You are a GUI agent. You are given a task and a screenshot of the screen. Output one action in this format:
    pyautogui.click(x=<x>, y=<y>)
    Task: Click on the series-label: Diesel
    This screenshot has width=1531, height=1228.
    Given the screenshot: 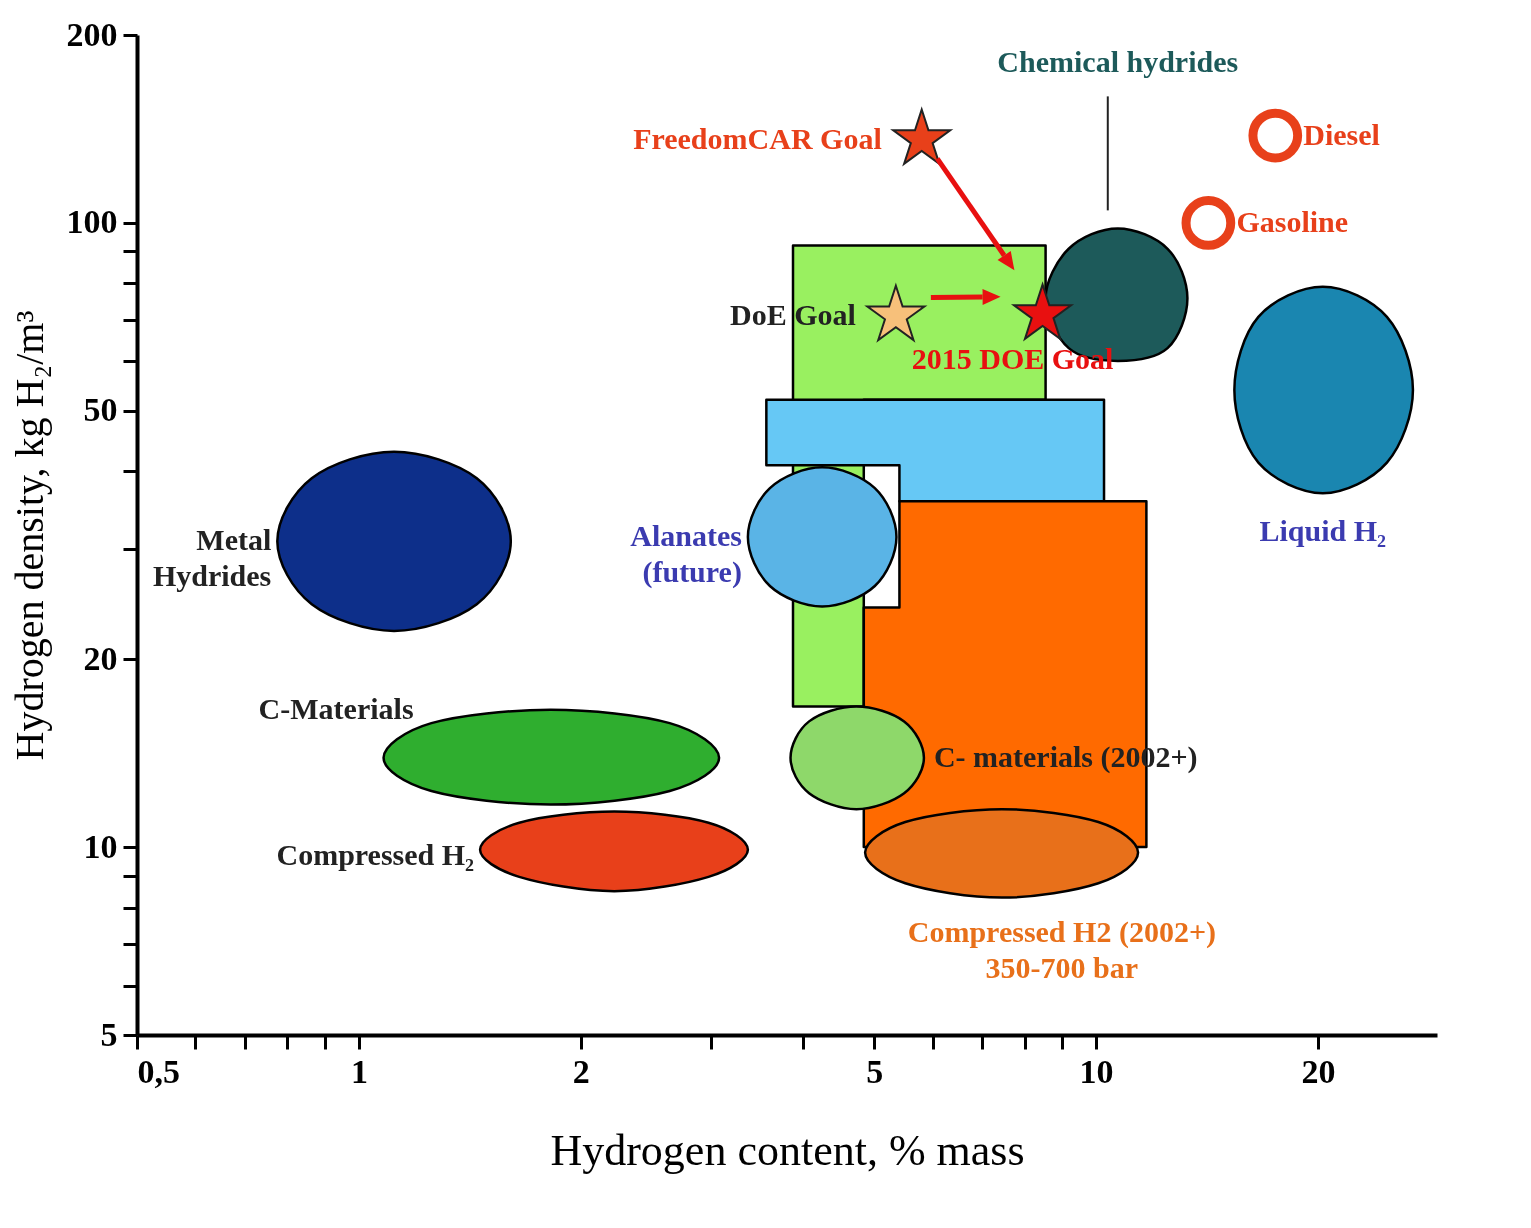 What is the action you would take?
    pyautogui.click(x=1341, y=134)
    